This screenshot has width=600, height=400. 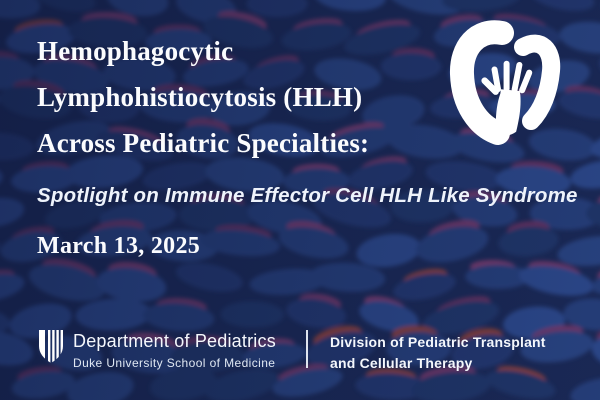 I want to click on division-line-2: and Cellular Therapy, so click(x=401, y=363).